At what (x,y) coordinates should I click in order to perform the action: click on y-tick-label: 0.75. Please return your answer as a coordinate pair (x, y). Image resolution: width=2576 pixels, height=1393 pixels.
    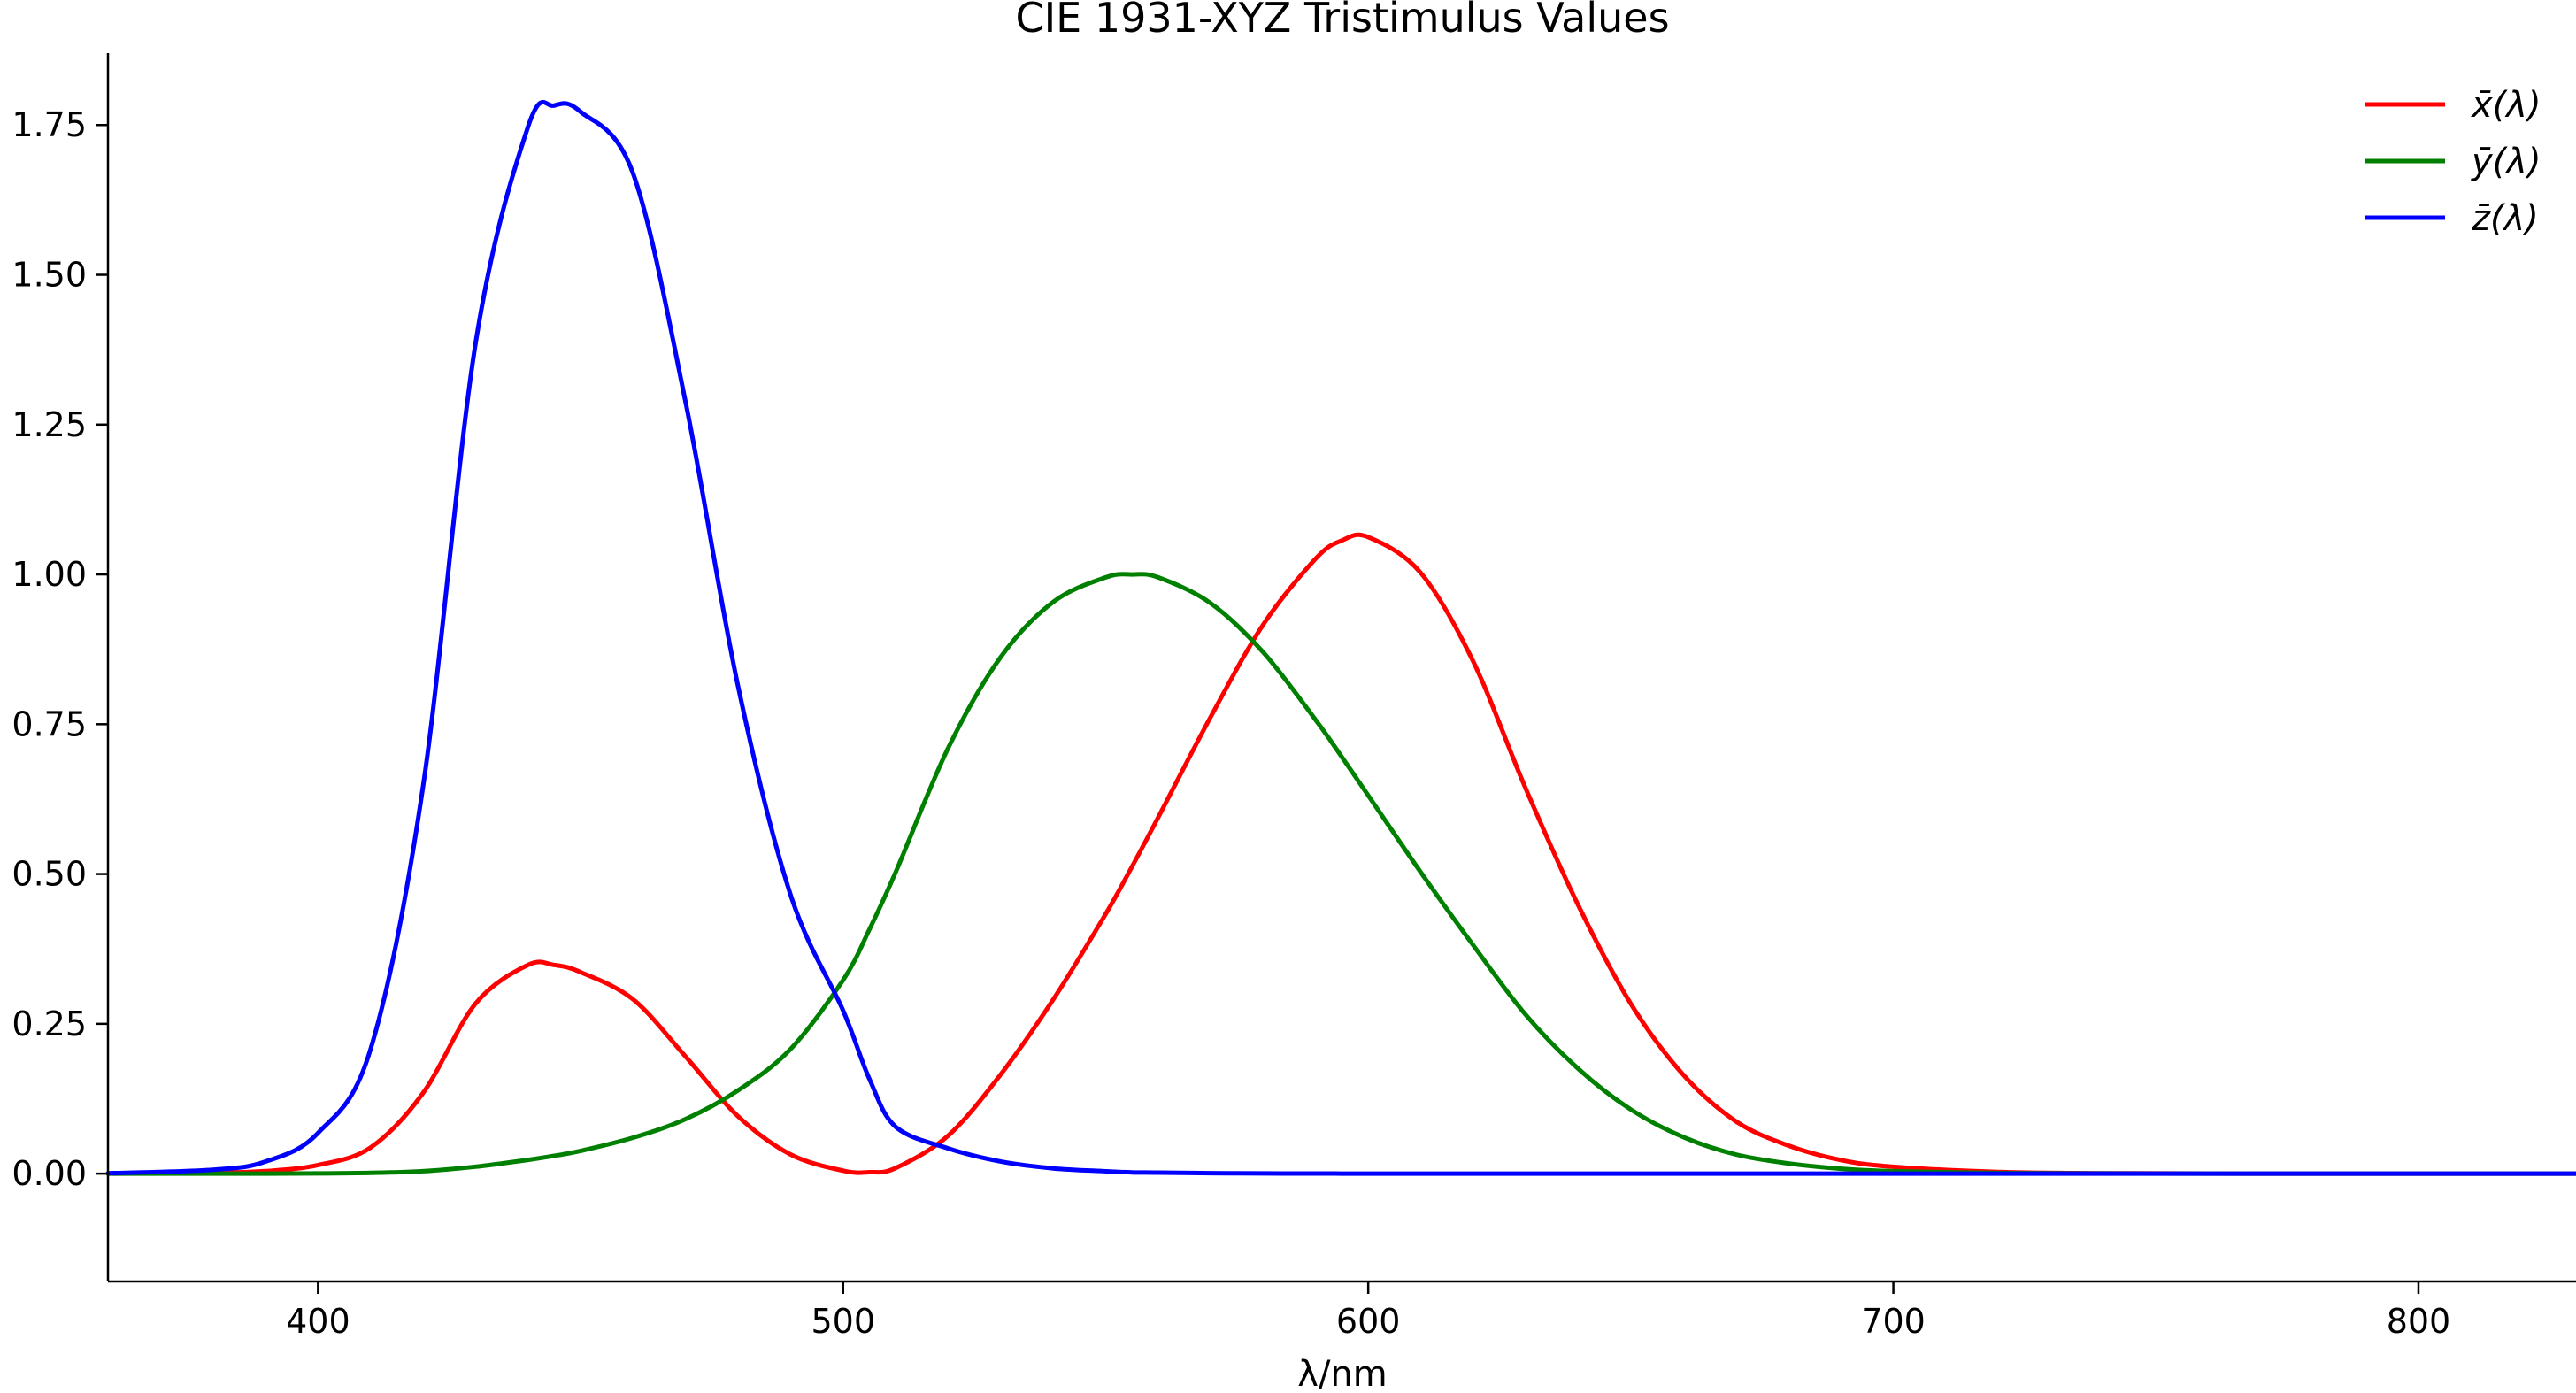
    Looking at the image, I should click on (49, 724).